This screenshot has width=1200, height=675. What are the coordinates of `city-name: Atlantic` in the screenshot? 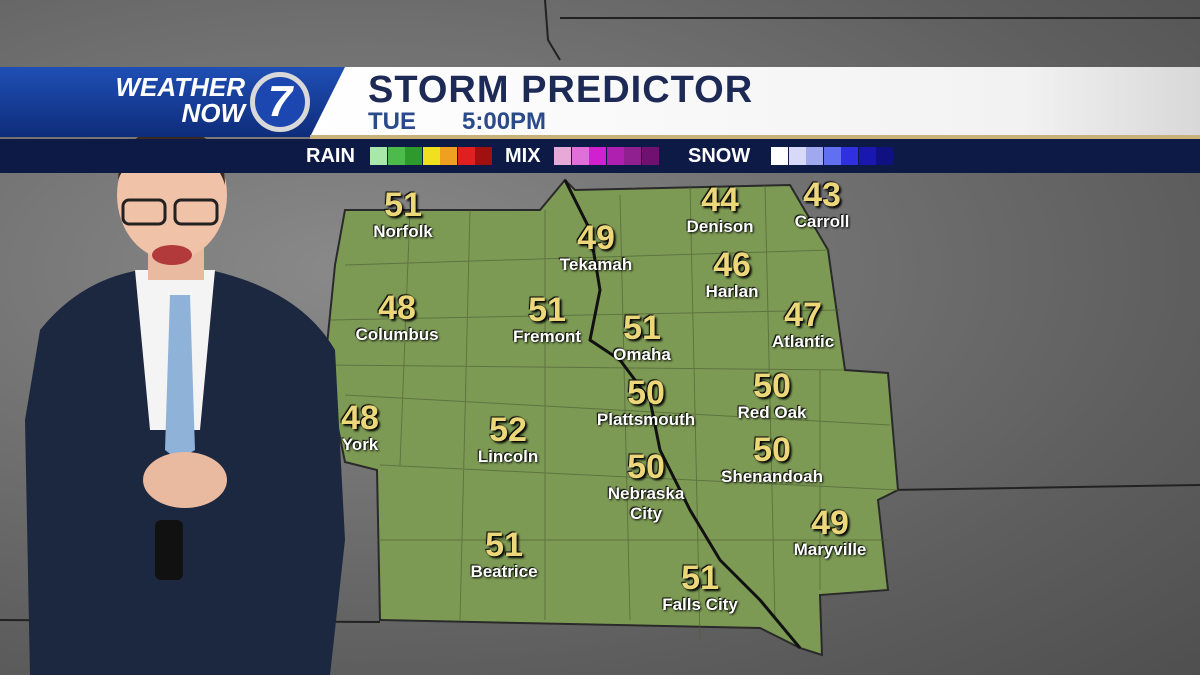 It's located at (803, 341).